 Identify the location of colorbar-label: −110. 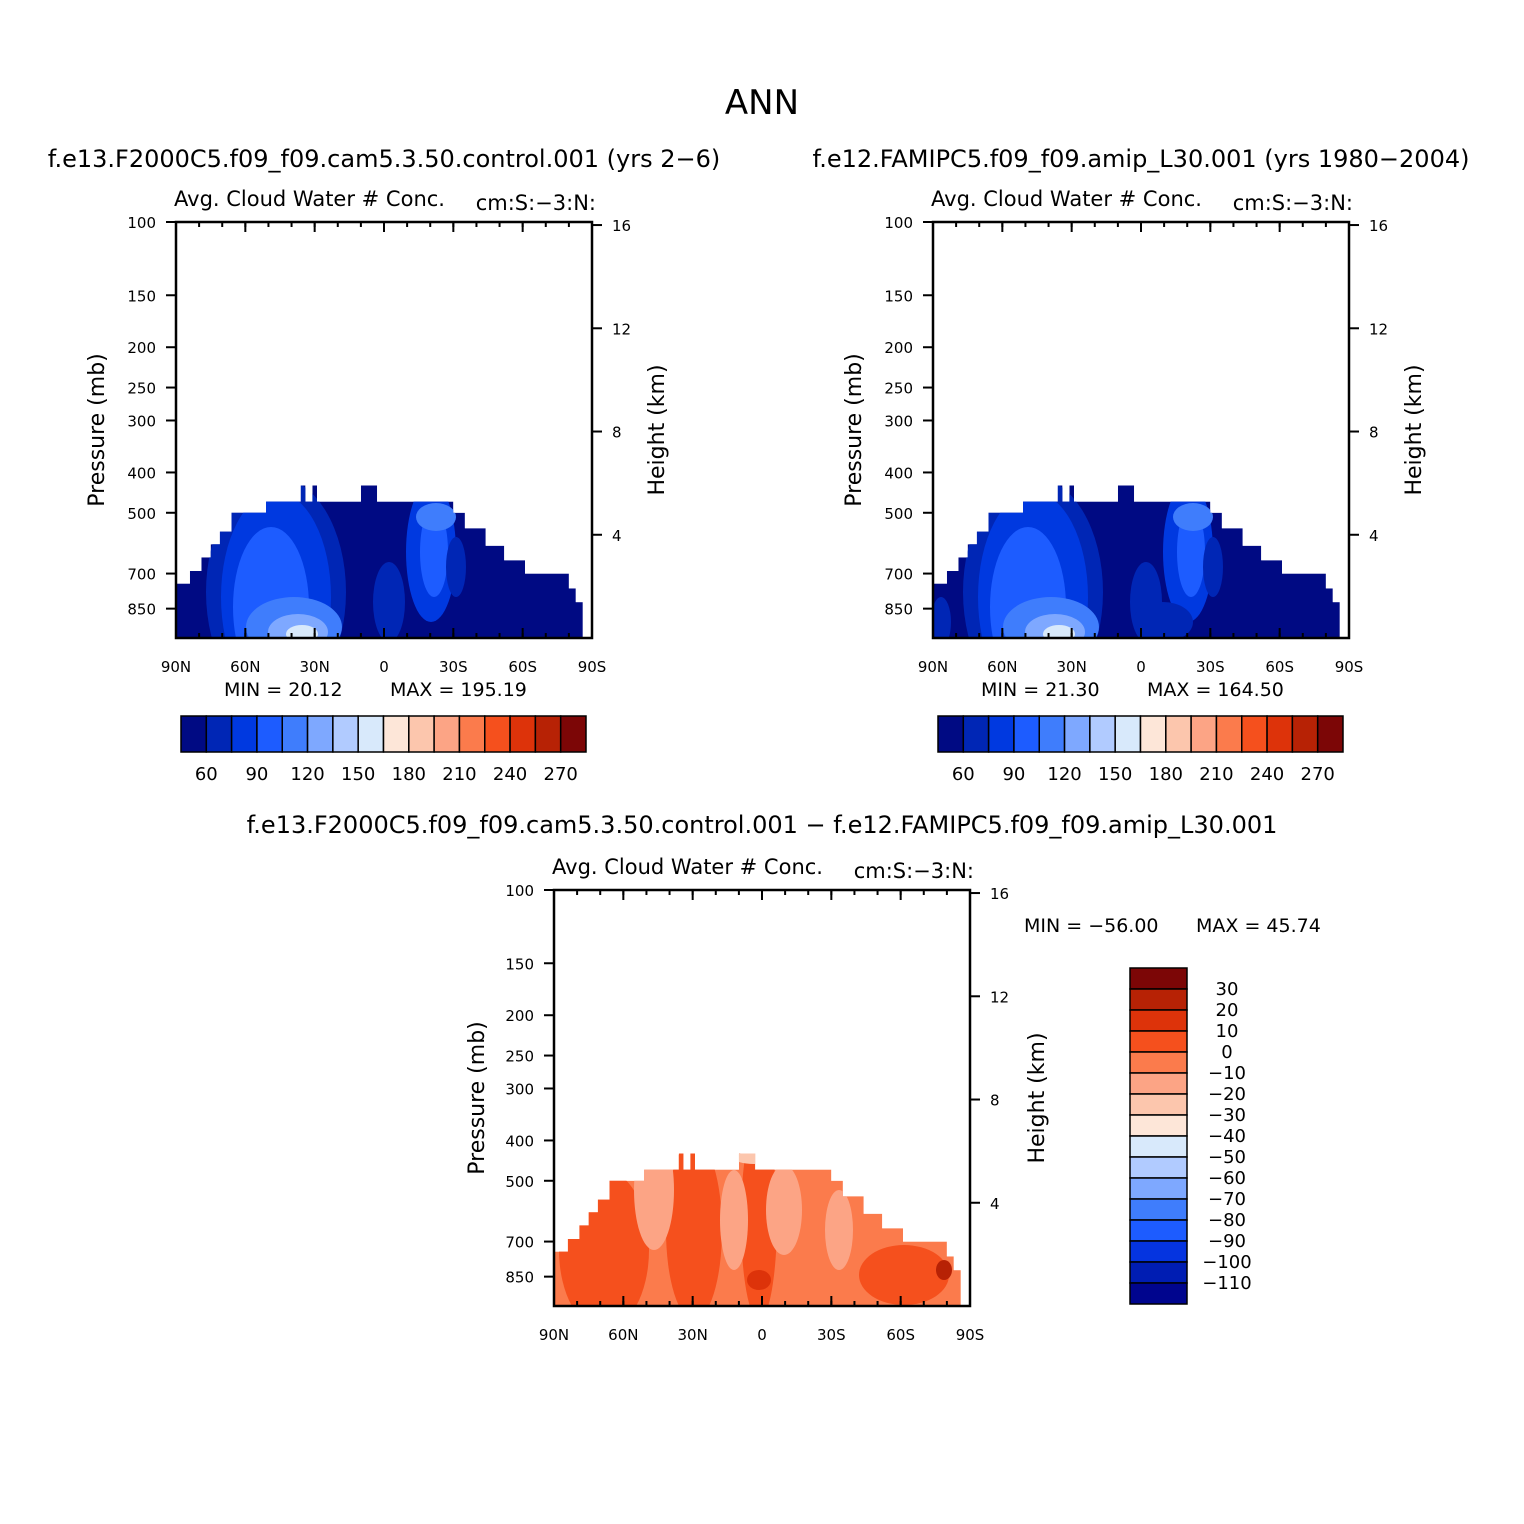
(1226, 1283).